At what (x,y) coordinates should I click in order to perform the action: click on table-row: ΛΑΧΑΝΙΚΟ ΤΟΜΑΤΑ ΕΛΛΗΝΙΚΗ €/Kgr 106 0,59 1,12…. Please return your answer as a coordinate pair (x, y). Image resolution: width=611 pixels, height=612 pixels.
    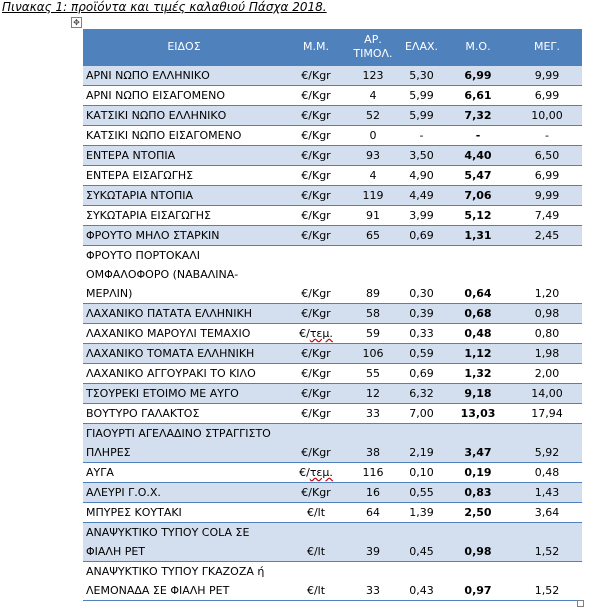
    Looking at the image, I should click on (332, 353).